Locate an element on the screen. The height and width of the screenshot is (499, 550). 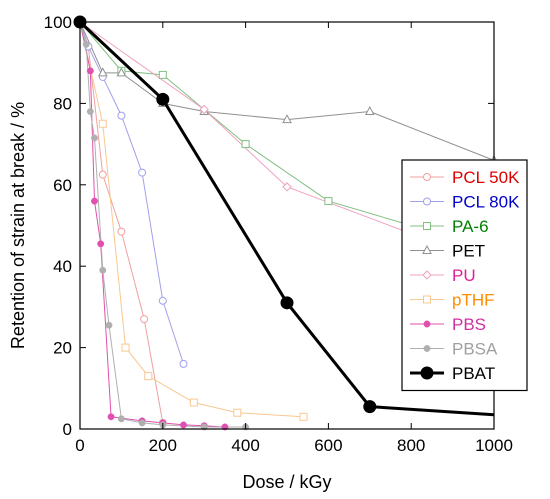
legend-marker-pbsa is located at coordinates (427, 348).